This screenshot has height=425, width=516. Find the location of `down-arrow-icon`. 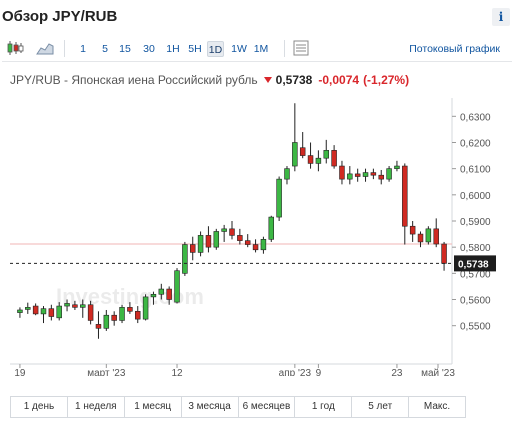

down-arrow-icon is located at coordinates (267, 79).